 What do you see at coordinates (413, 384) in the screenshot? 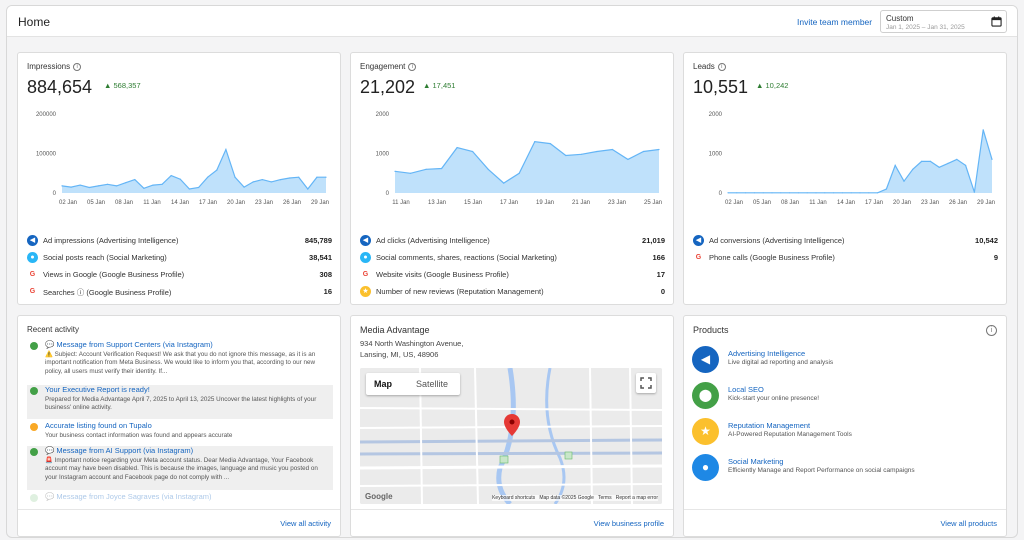
I see `map-type-toggle: Map Satellite` at bounding box center [413, 384].